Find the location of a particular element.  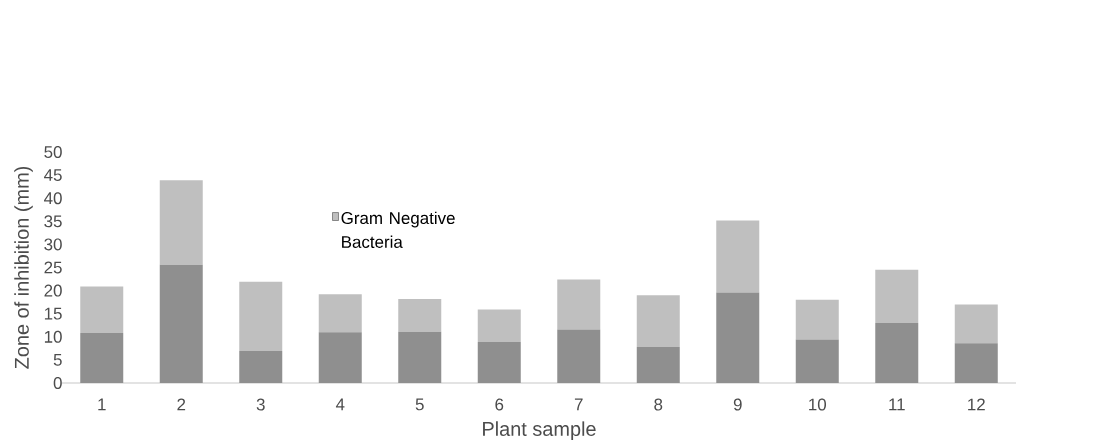

y-tick-label: 40 is located at coordinates (53, 198).